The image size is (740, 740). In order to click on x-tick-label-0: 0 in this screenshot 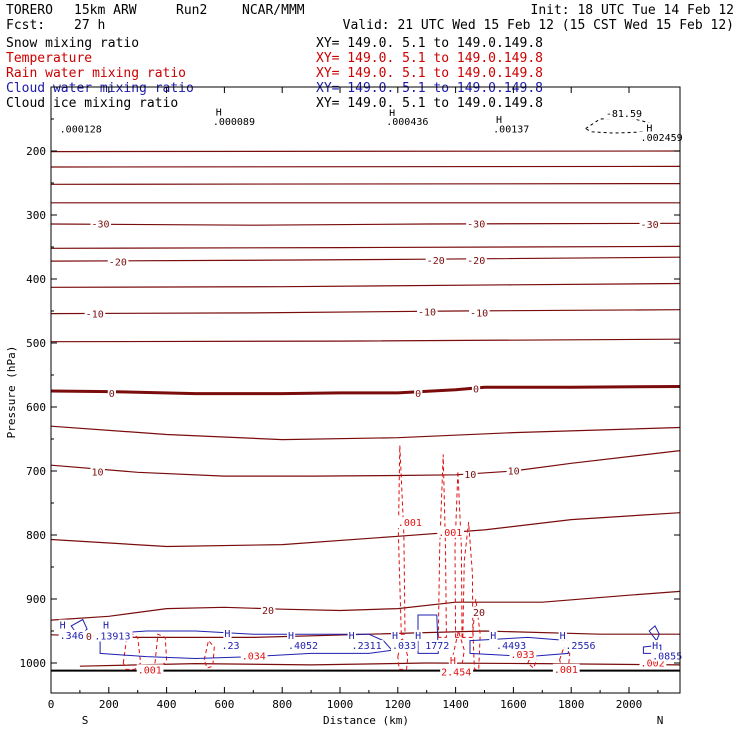, I will do `click(51, 704)`.